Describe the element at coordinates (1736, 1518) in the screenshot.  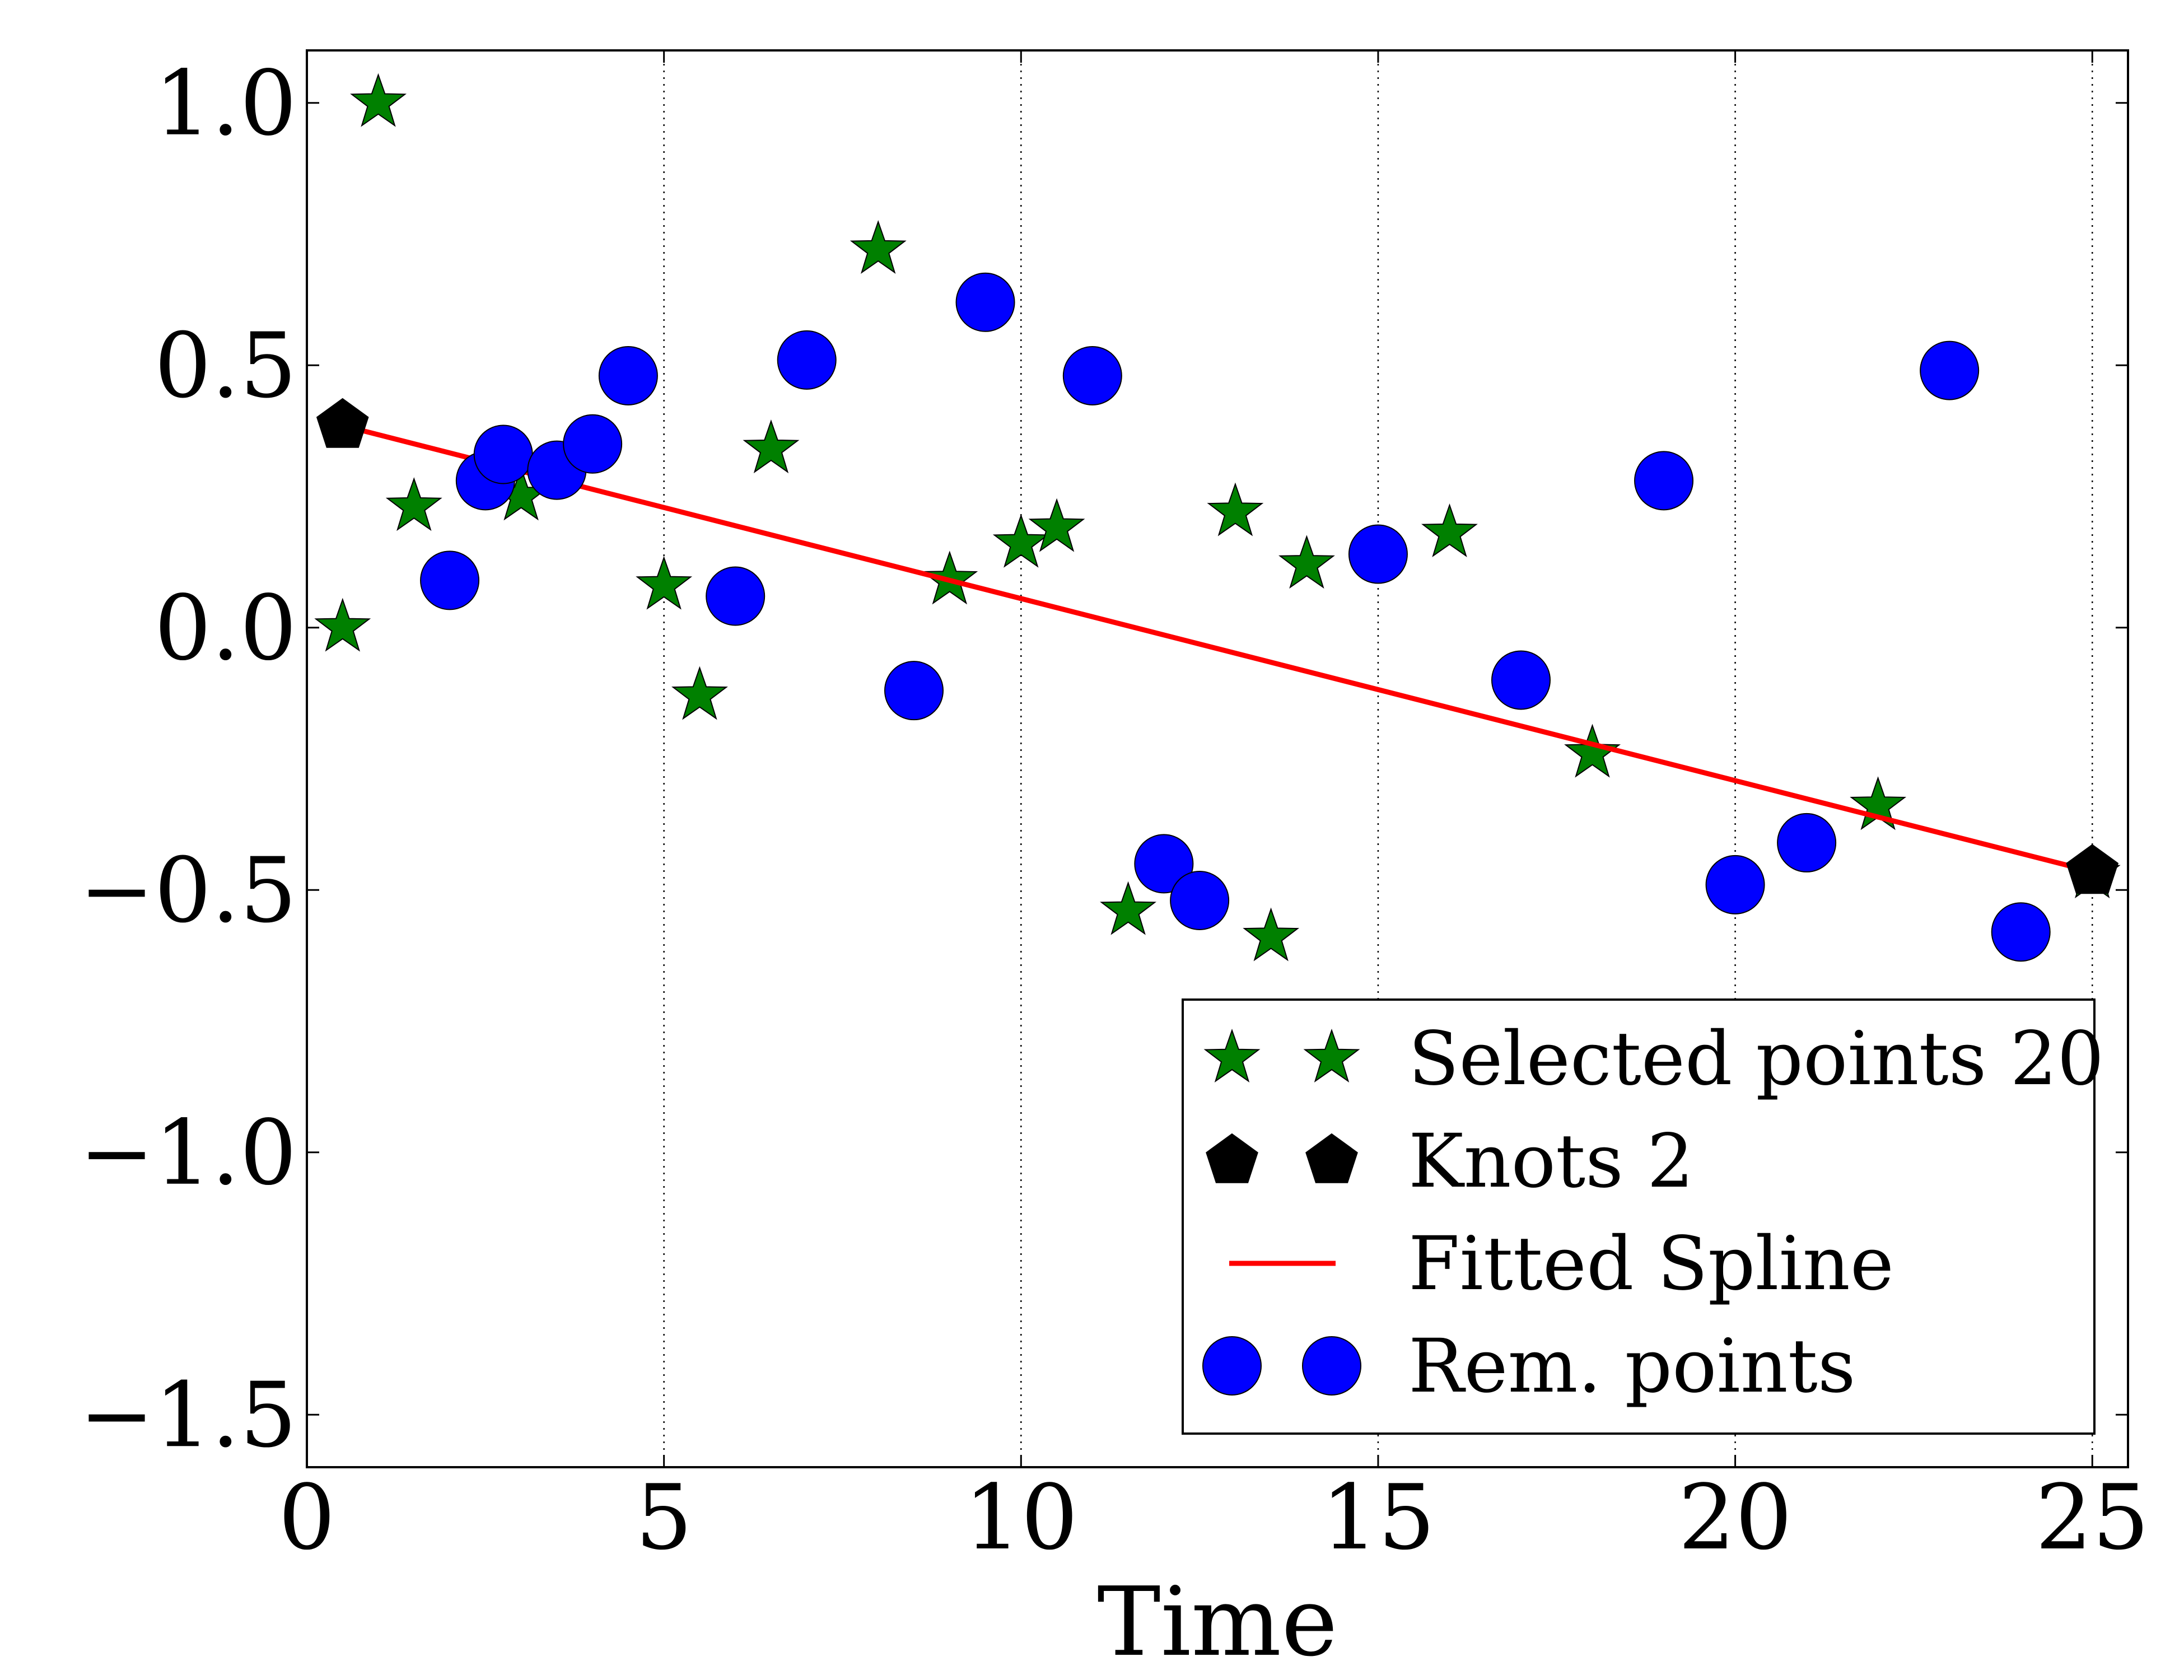
I see `x-tick-label: 20` at that location.